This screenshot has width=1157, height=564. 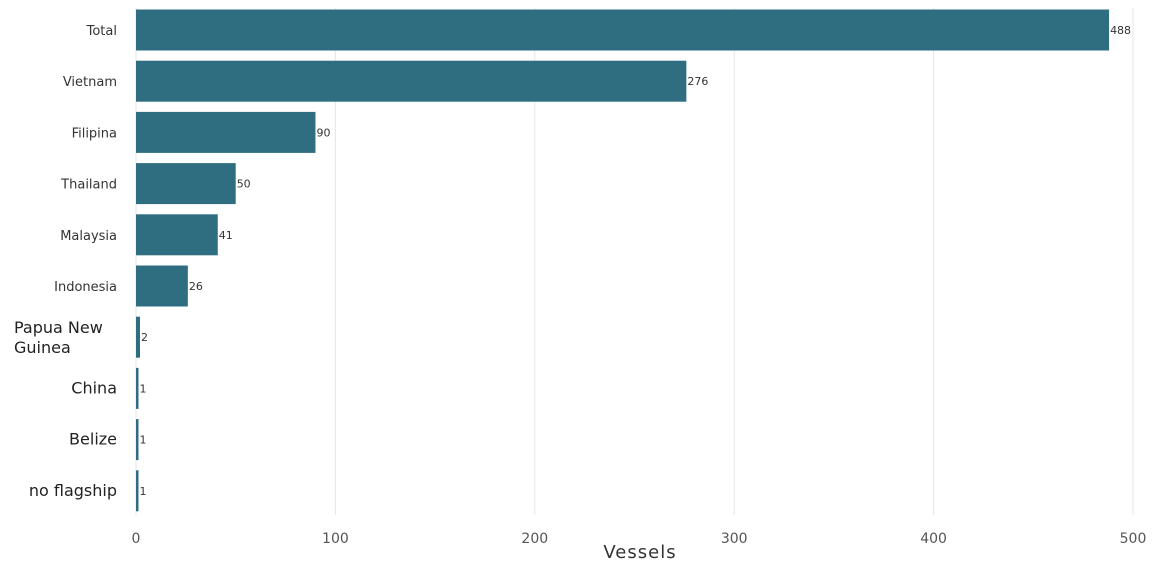 I want to click on category-label: no flagship, so click(x=73, y=490).